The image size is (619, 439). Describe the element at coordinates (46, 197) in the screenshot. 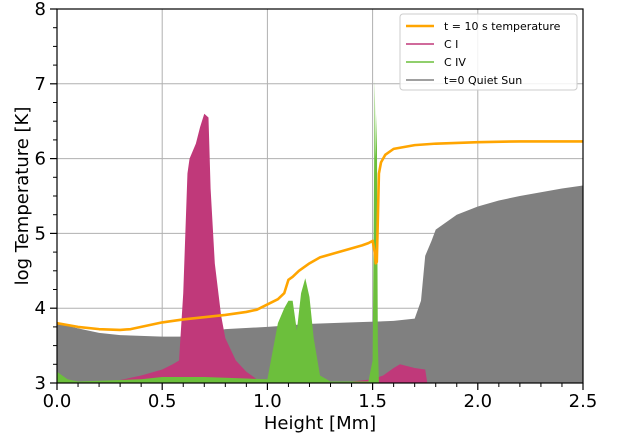

I see `y-axis-ticks: 3 4 5 6 7 8` at that location.